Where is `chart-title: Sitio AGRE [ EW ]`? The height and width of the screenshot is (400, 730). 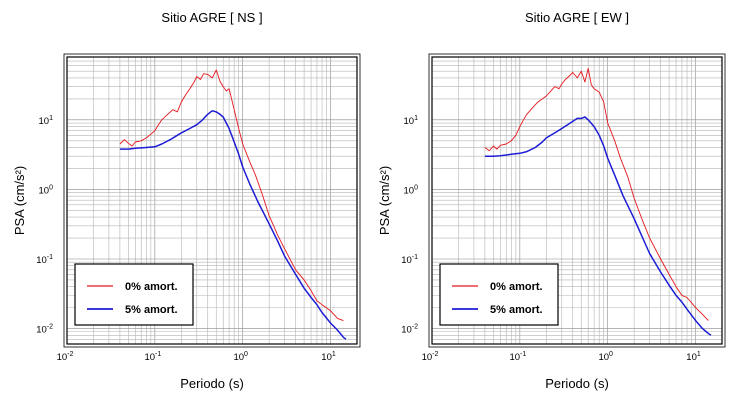 chart-title: Sitio AGRE [ EW ] is located at coordinates (577, 17).